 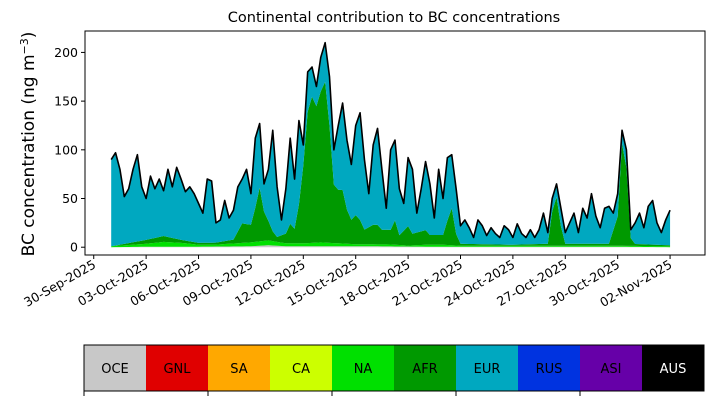 I want to click on colorbar-label-rus: RUS, so click(x=549, y=369).